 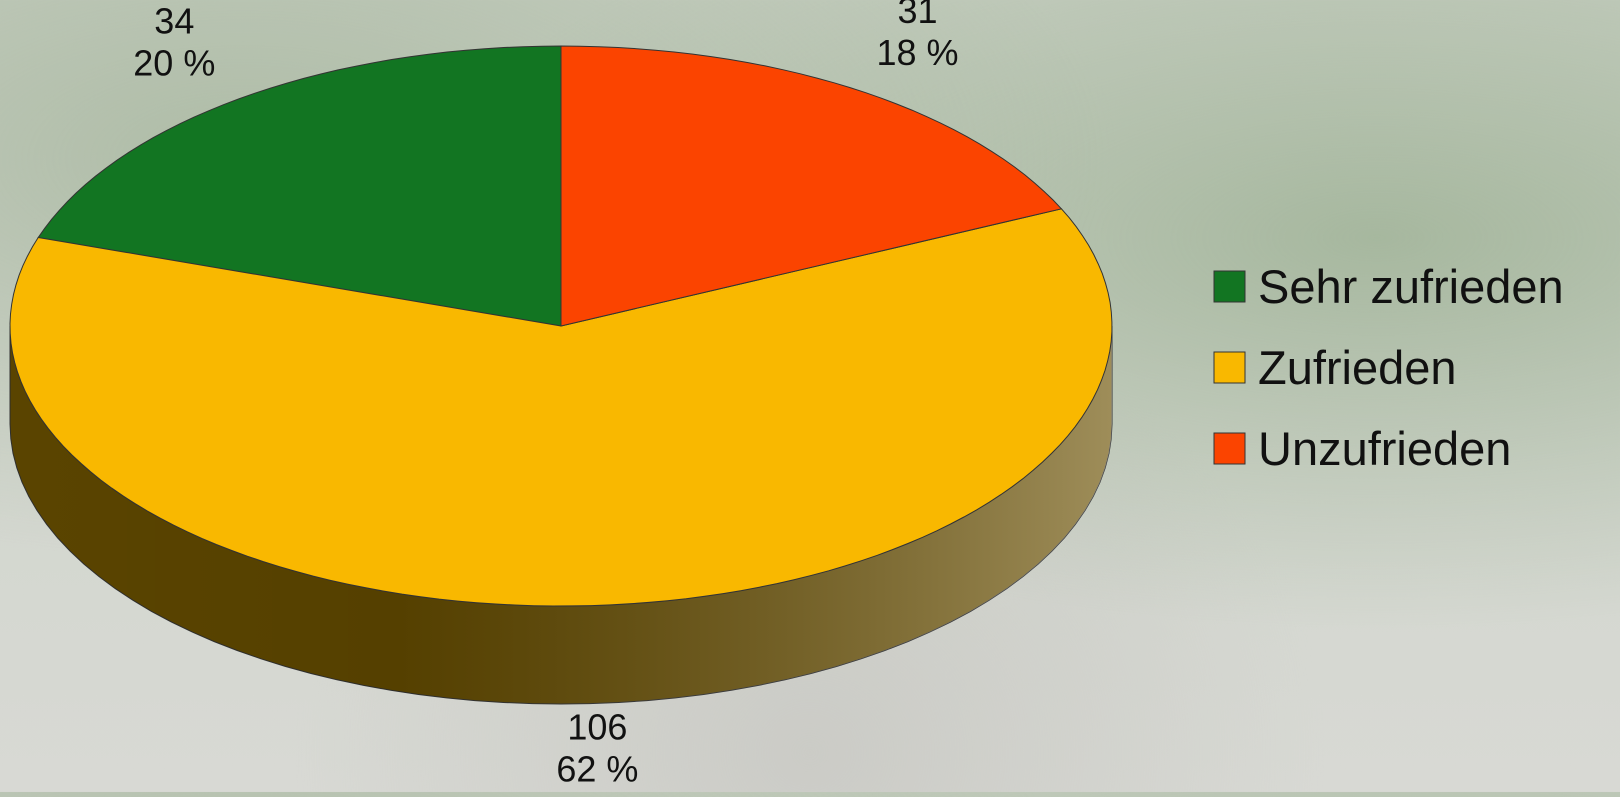 What do you see at coordinates (1357, 367) in the screenshot?
I see `legend-label: Zufrieden` at bounding box center [1357, 367].